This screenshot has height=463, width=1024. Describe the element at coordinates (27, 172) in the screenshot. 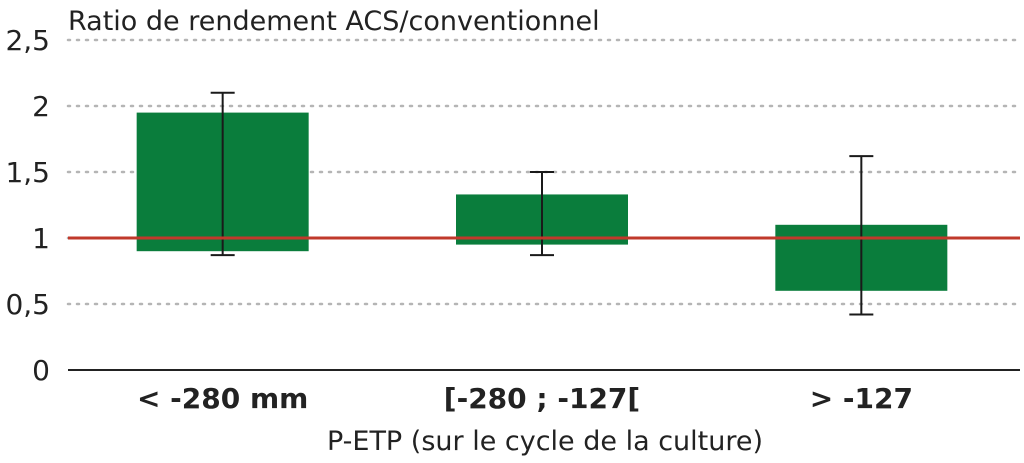

I see `y-tick-label: 1,5` at that location.